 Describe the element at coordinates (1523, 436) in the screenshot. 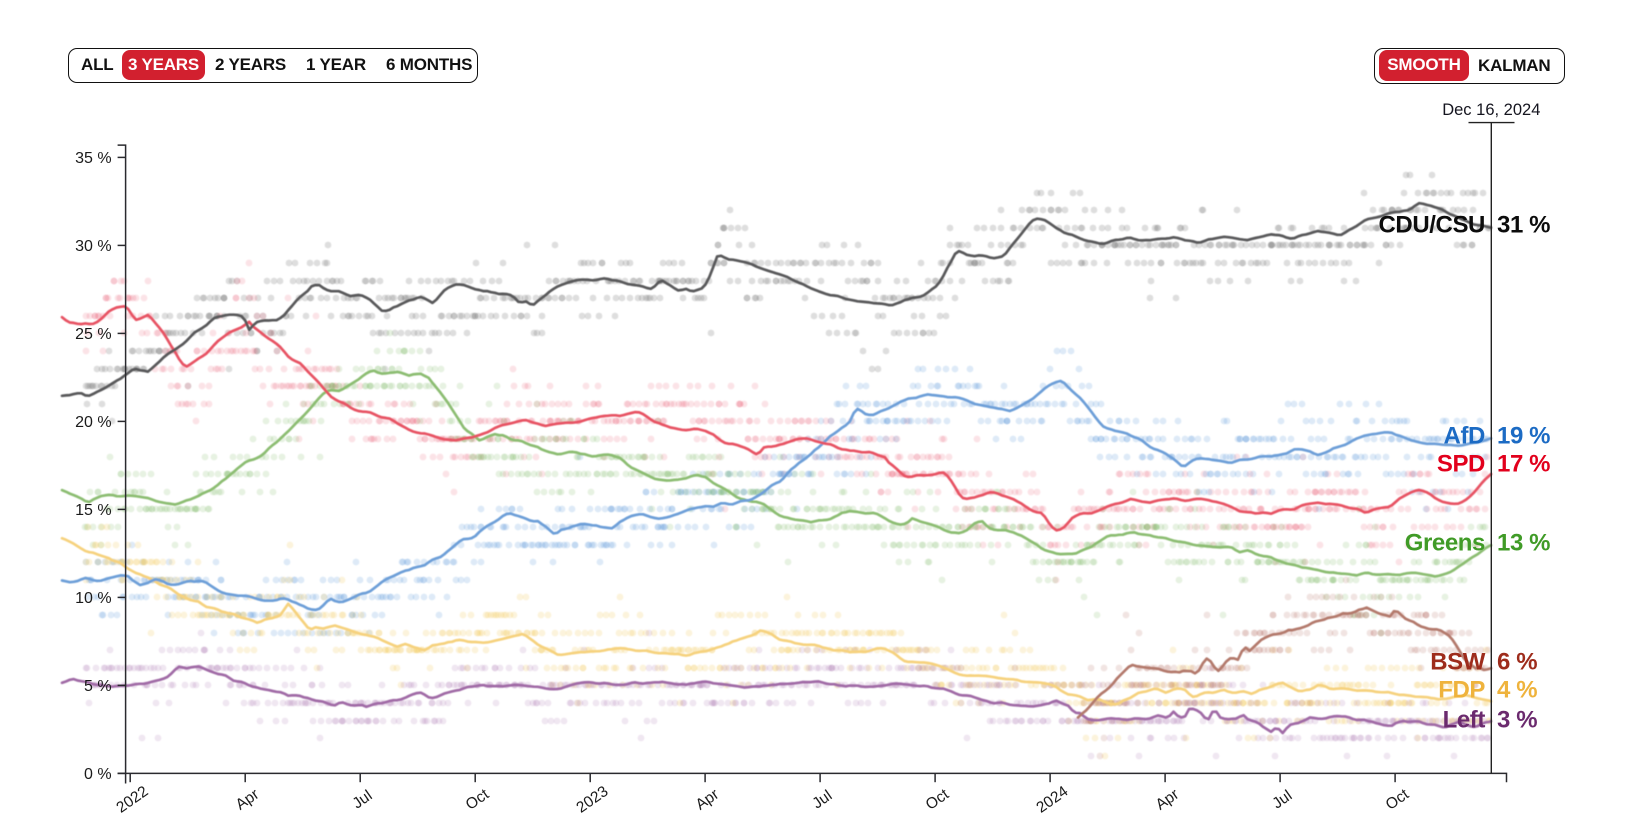

I see `svg-text: 19 %` at that location.